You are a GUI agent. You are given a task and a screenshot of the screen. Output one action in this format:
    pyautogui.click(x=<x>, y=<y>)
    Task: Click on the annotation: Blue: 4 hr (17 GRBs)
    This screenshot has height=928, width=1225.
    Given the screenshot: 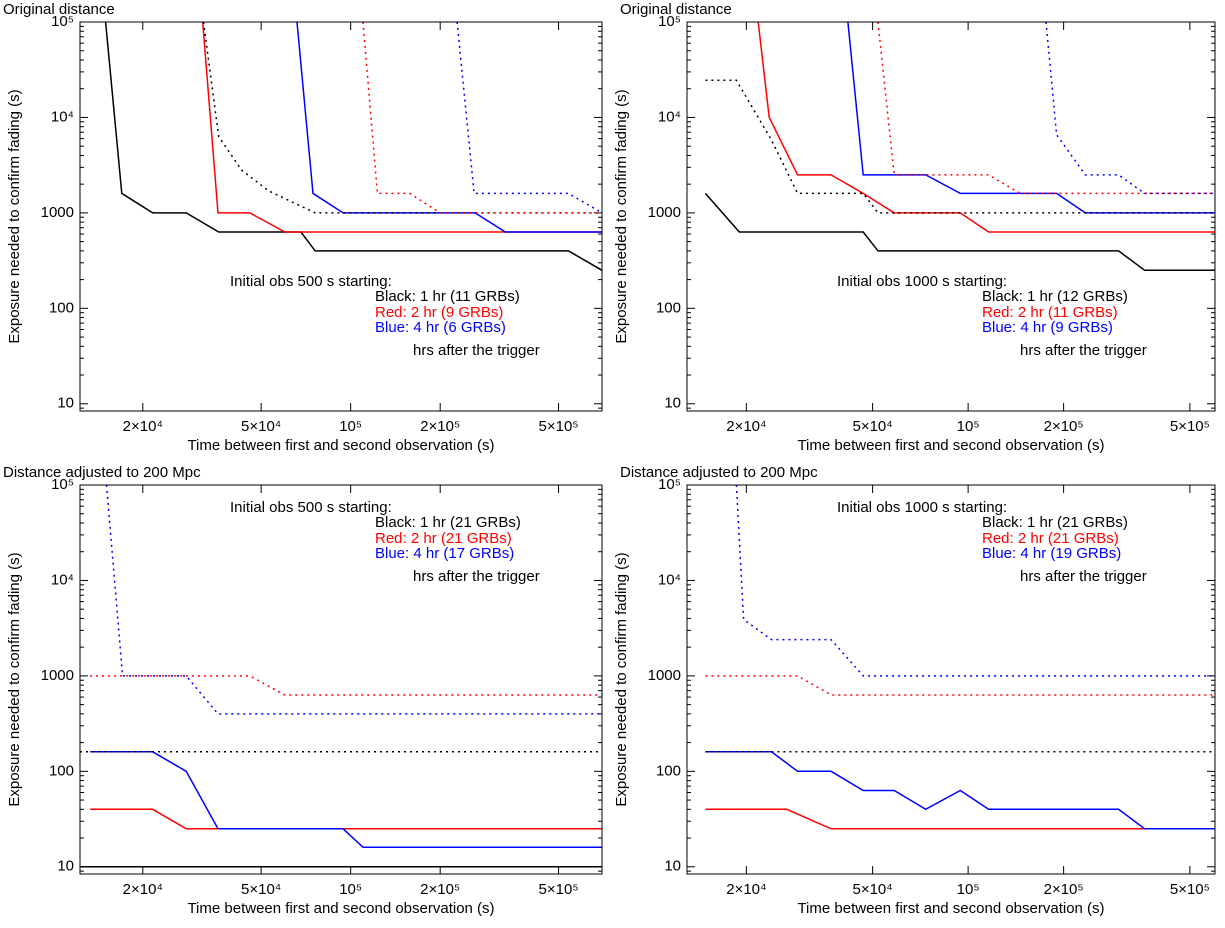 What is the action you would take?
    pyautogui.click(x=444, y=553)
    